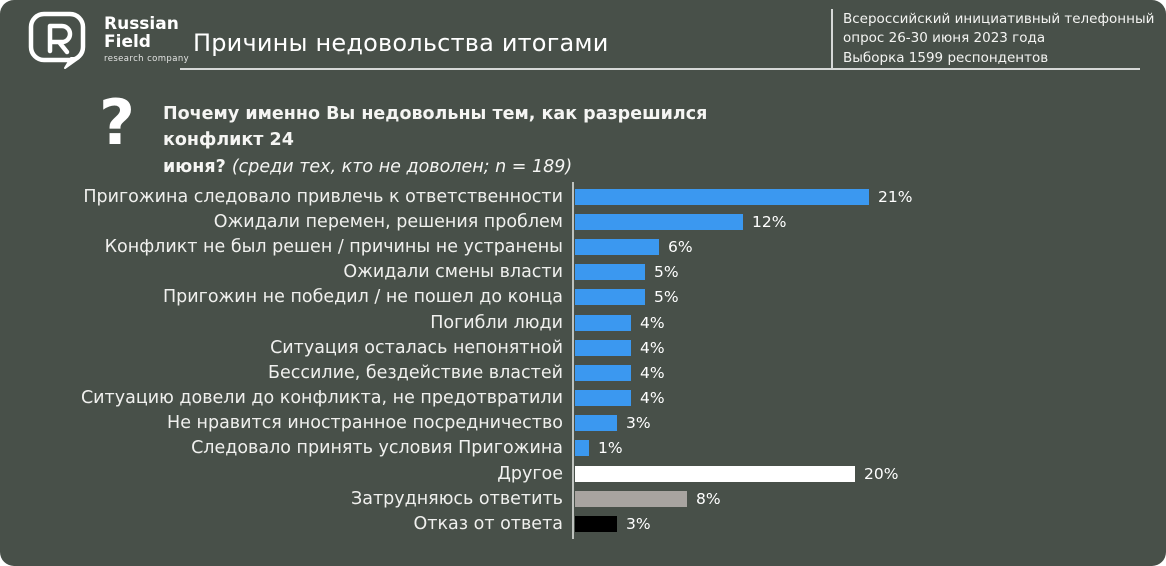  Describe the element at coordinates (453, 272) in the screenshot. I see `category-label: Ожидали смены власти` at that location.